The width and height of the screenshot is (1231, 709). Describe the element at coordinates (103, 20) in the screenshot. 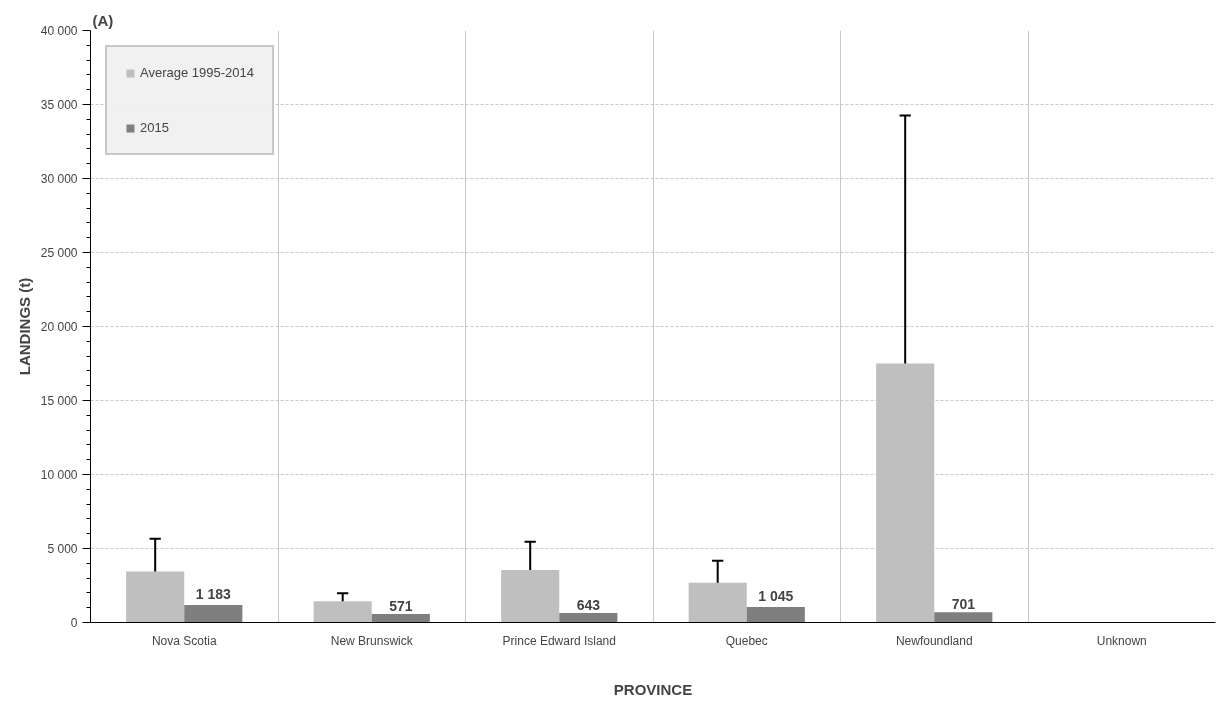

I see `text: (A)` at that location.